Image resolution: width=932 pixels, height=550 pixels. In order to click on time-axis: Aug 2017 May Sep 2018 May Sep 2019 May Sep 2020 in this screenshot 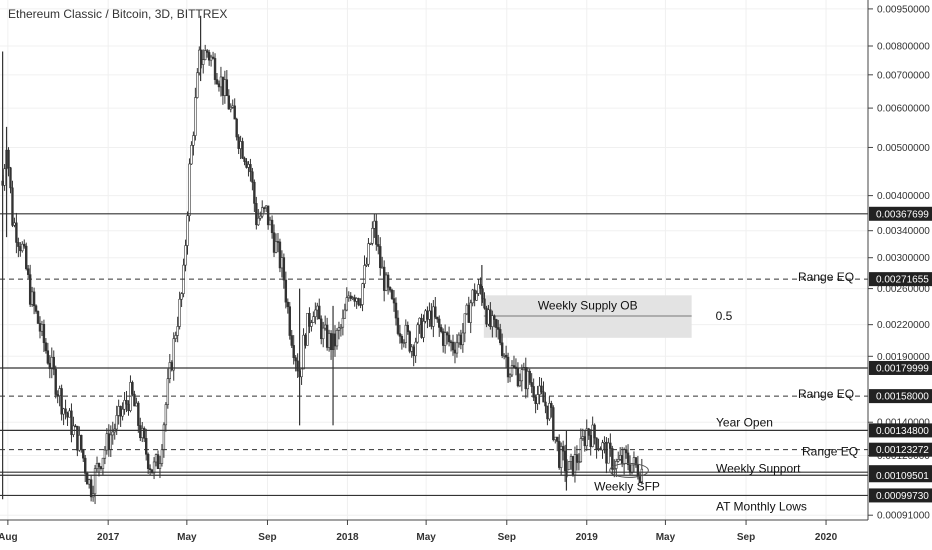, I will do `click(419, 531)`.